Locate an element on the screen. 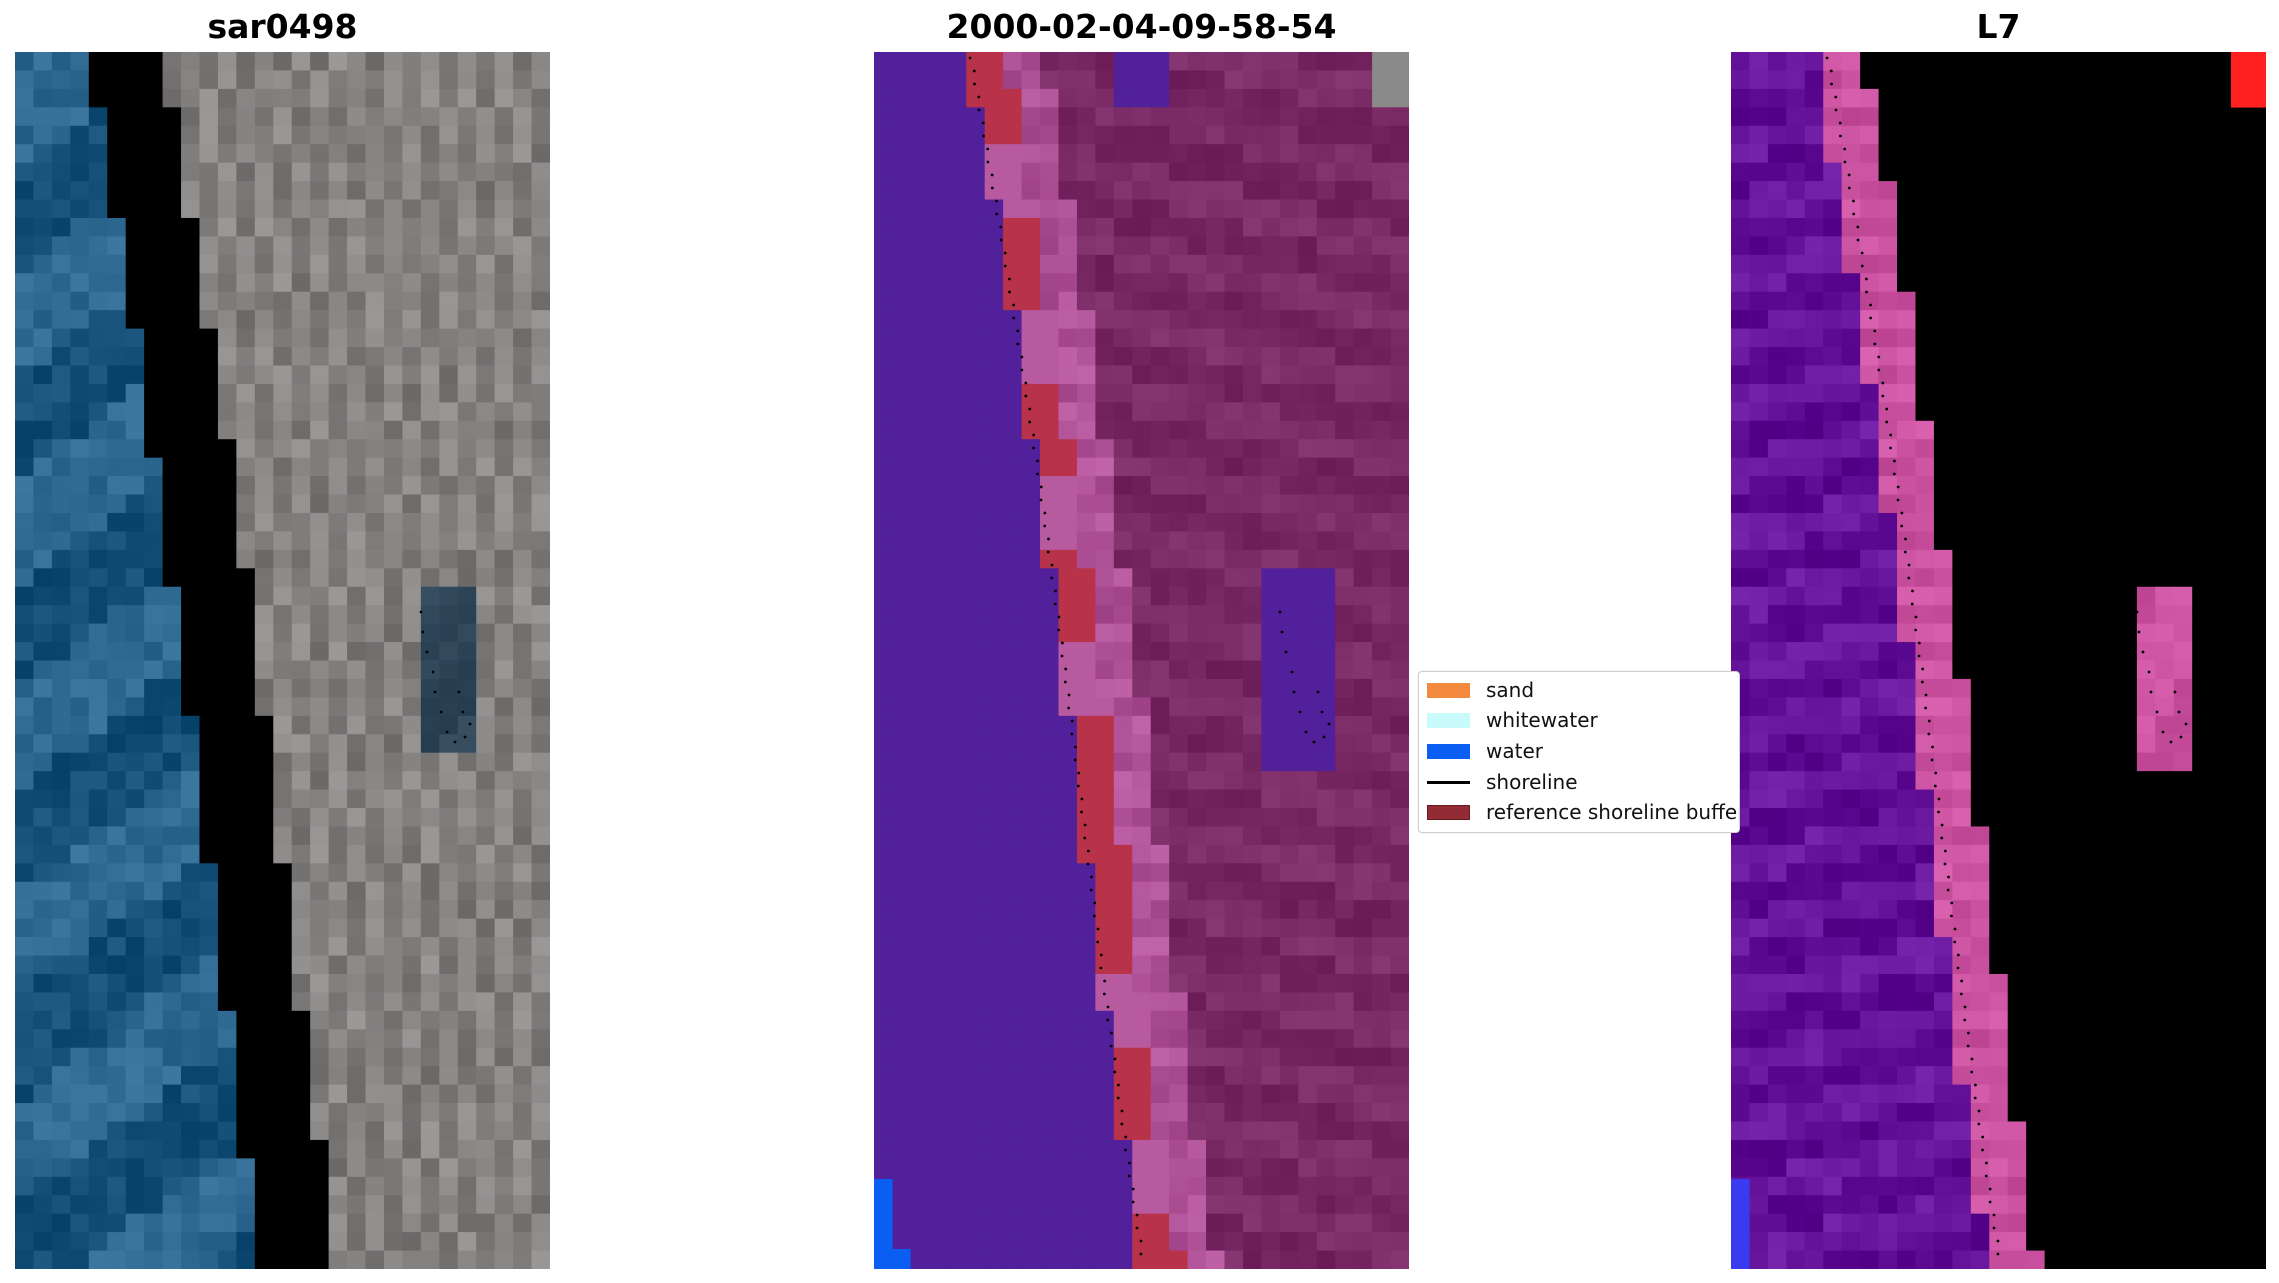 This screenshot has width=2279, height=1283. legend-label-reference-buffer: reference shoreline buffer is located at coordinates (1613, 812).